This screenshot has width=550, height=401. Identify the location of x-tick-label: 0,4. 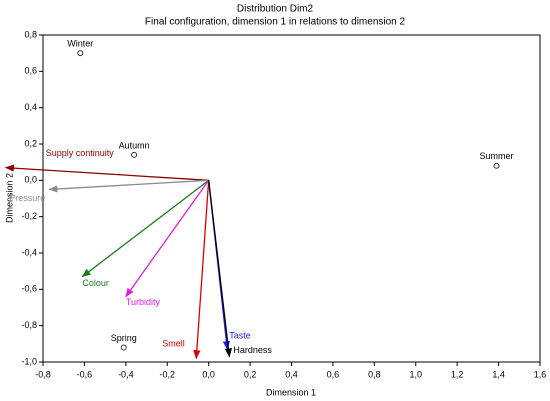
(291, 374).